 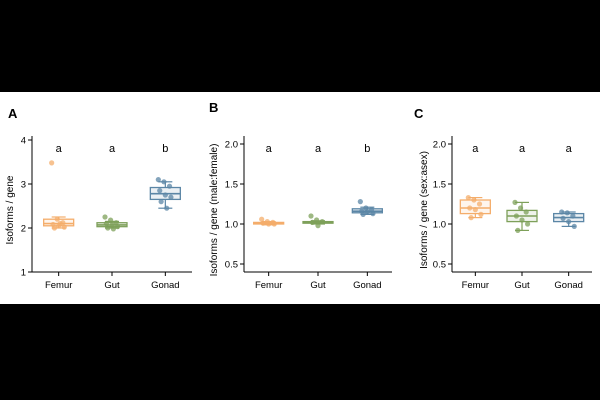 What do you see at coordinates (23, 141) in the screenshot?
I see `y-tick-label: 4` at bounding box center [23, 141].